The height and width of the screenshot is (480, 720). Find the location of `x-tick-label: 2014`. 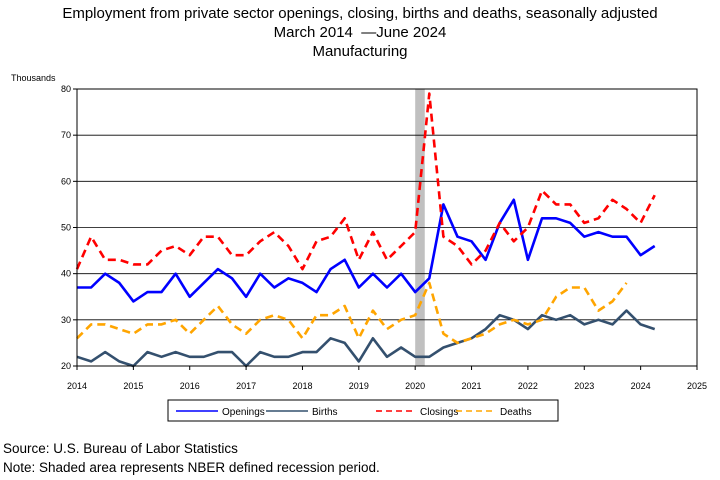

x-tick-label: 2014 is located at coordinates (77, 386).